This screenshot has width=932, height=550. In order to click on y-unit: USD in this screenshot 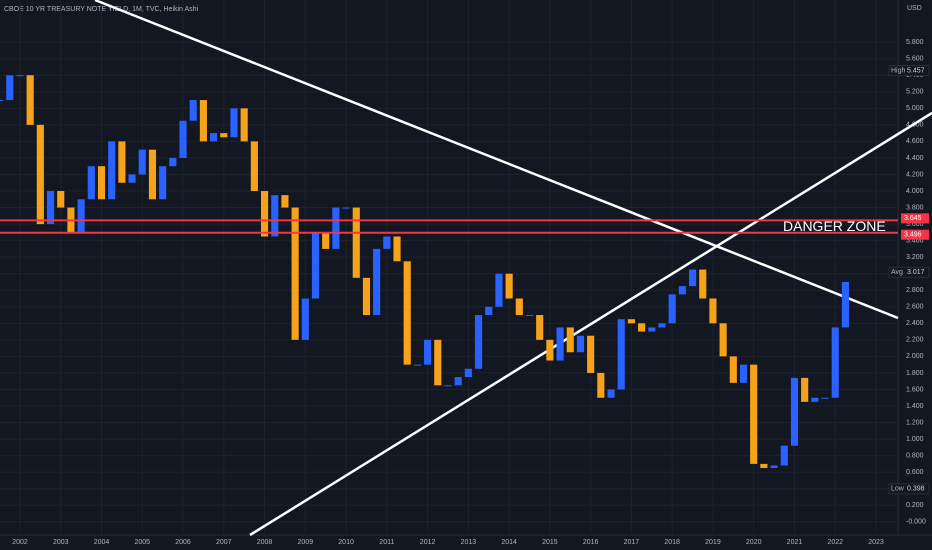, I will do `click(914, 8)`.